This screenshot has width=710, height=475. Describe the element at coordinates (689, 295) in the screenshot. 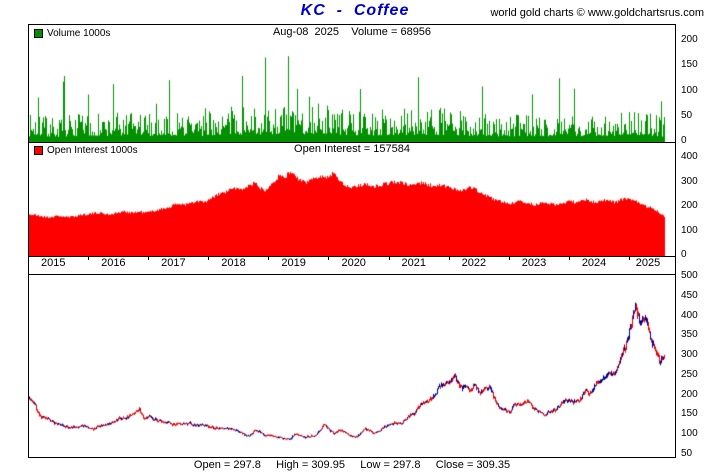

I see `y-axis-tick-label: 450` at that location.